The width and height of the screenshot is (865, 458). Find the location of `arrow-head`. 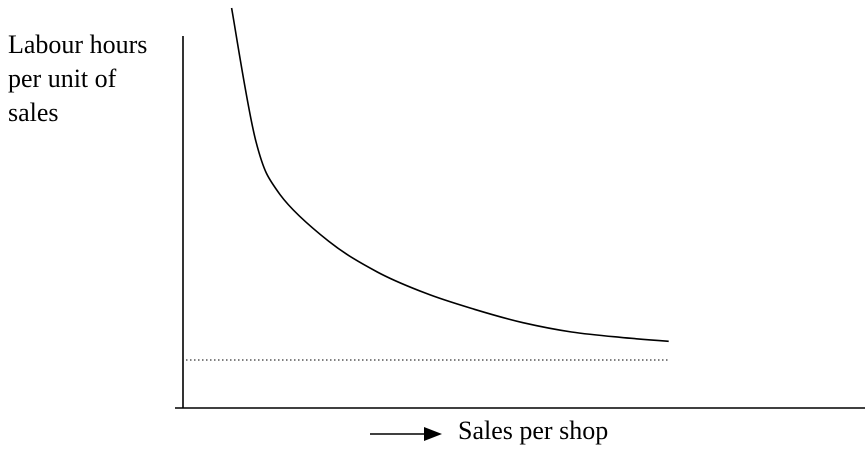

arrow-head is located at coordinates (433, 434).